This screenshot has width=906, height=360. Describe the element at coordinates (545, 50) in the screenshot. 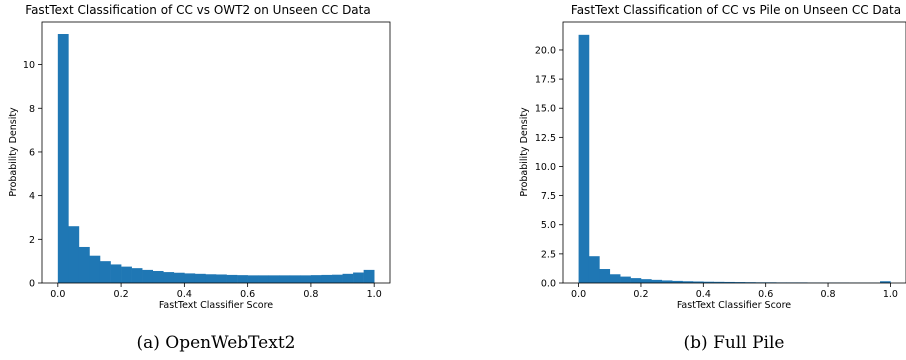

I see `y-tick-label: 20.0` at that location.